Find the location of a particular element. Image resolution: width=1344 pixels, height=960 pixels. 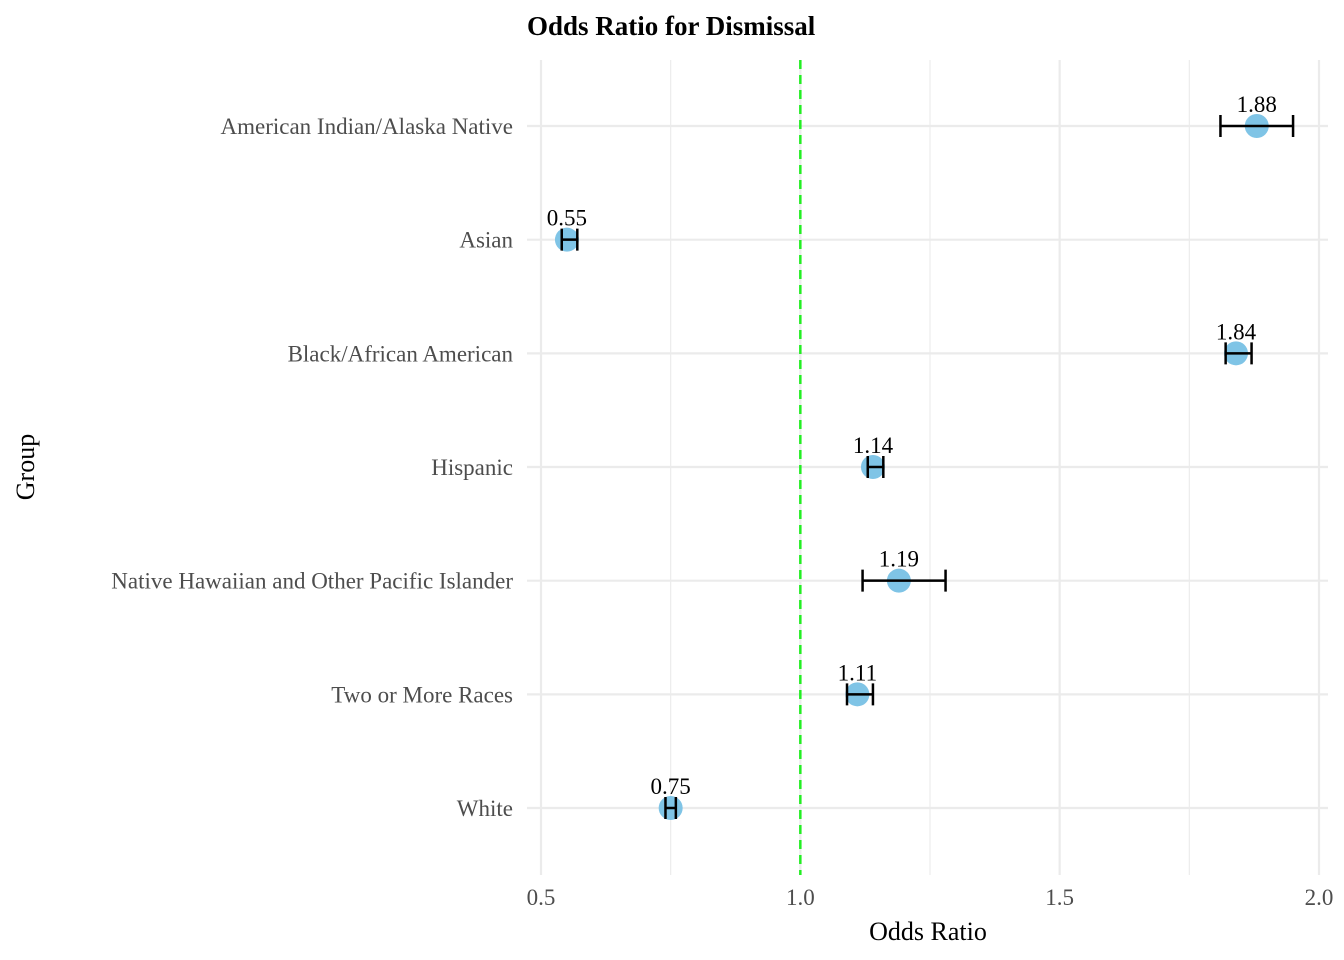

x-tick-label: 2.0 is located at coordinates (1319, 897).